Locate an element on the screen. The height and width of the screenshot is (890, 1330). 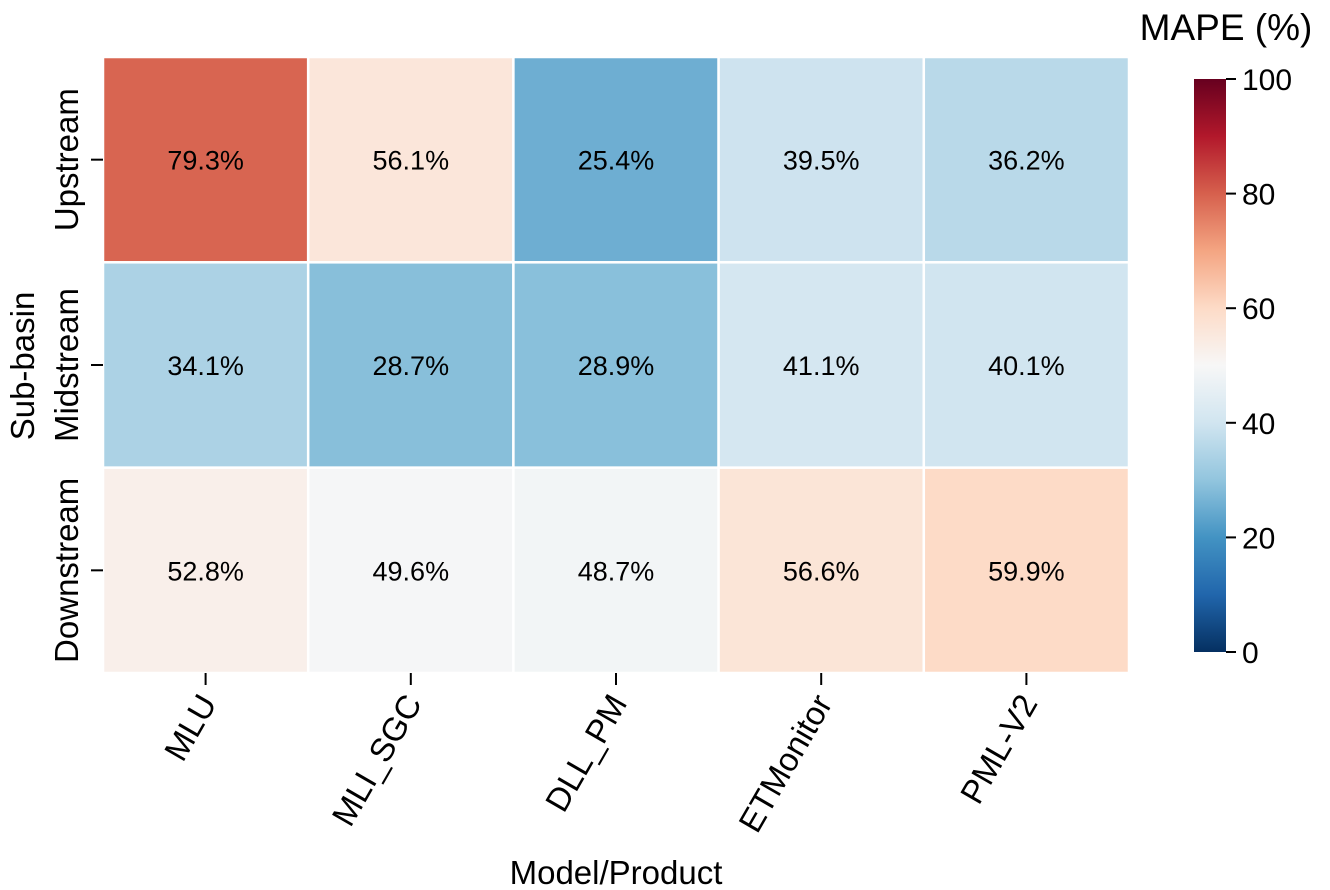
x-tick-label: DLL_PM is located at coordinates (586, 753).